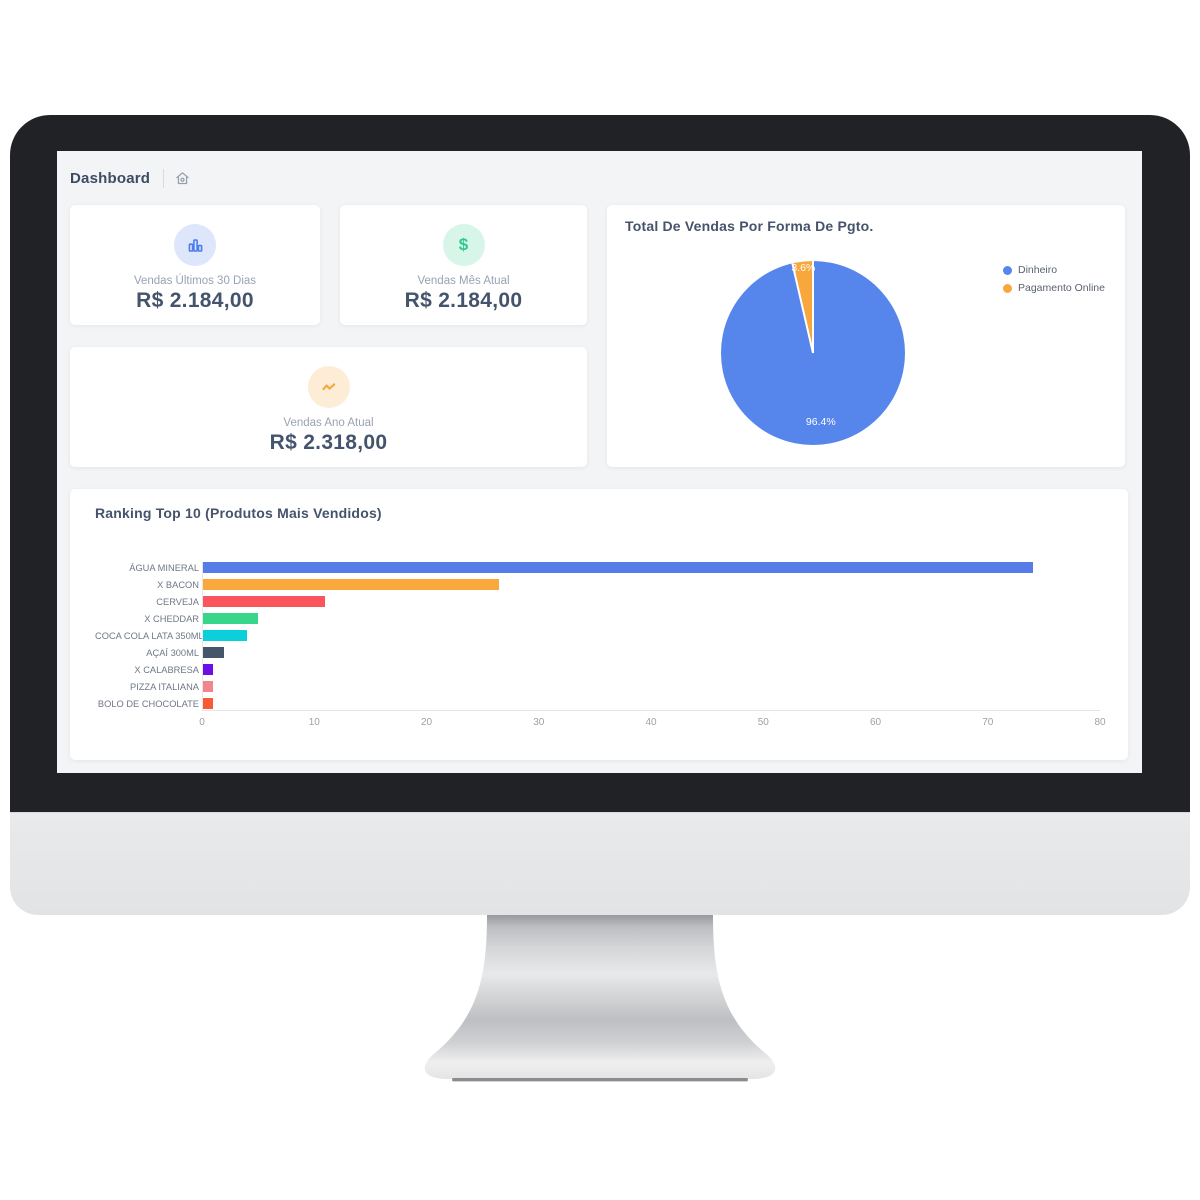 The height and width of the screenshot is (1200, 1200). I want to click on stat-card-vendas-mes: $ Vendas Mês Atual R$ 2.184,00, so click(463, 265).